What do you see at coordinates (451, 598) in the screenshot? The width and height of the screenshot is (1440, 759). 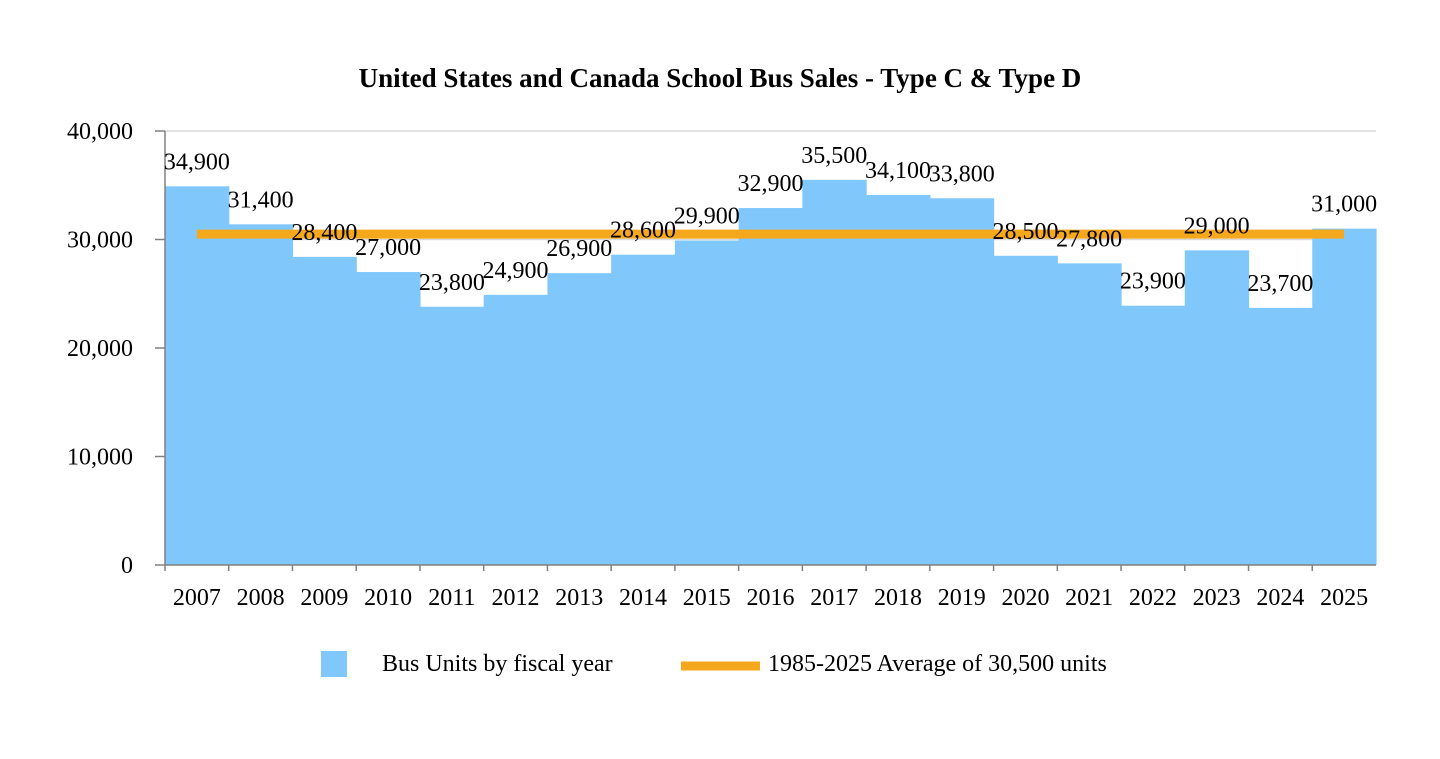 I see `x-tick-label: 2011` at bounding box center [451, 598].